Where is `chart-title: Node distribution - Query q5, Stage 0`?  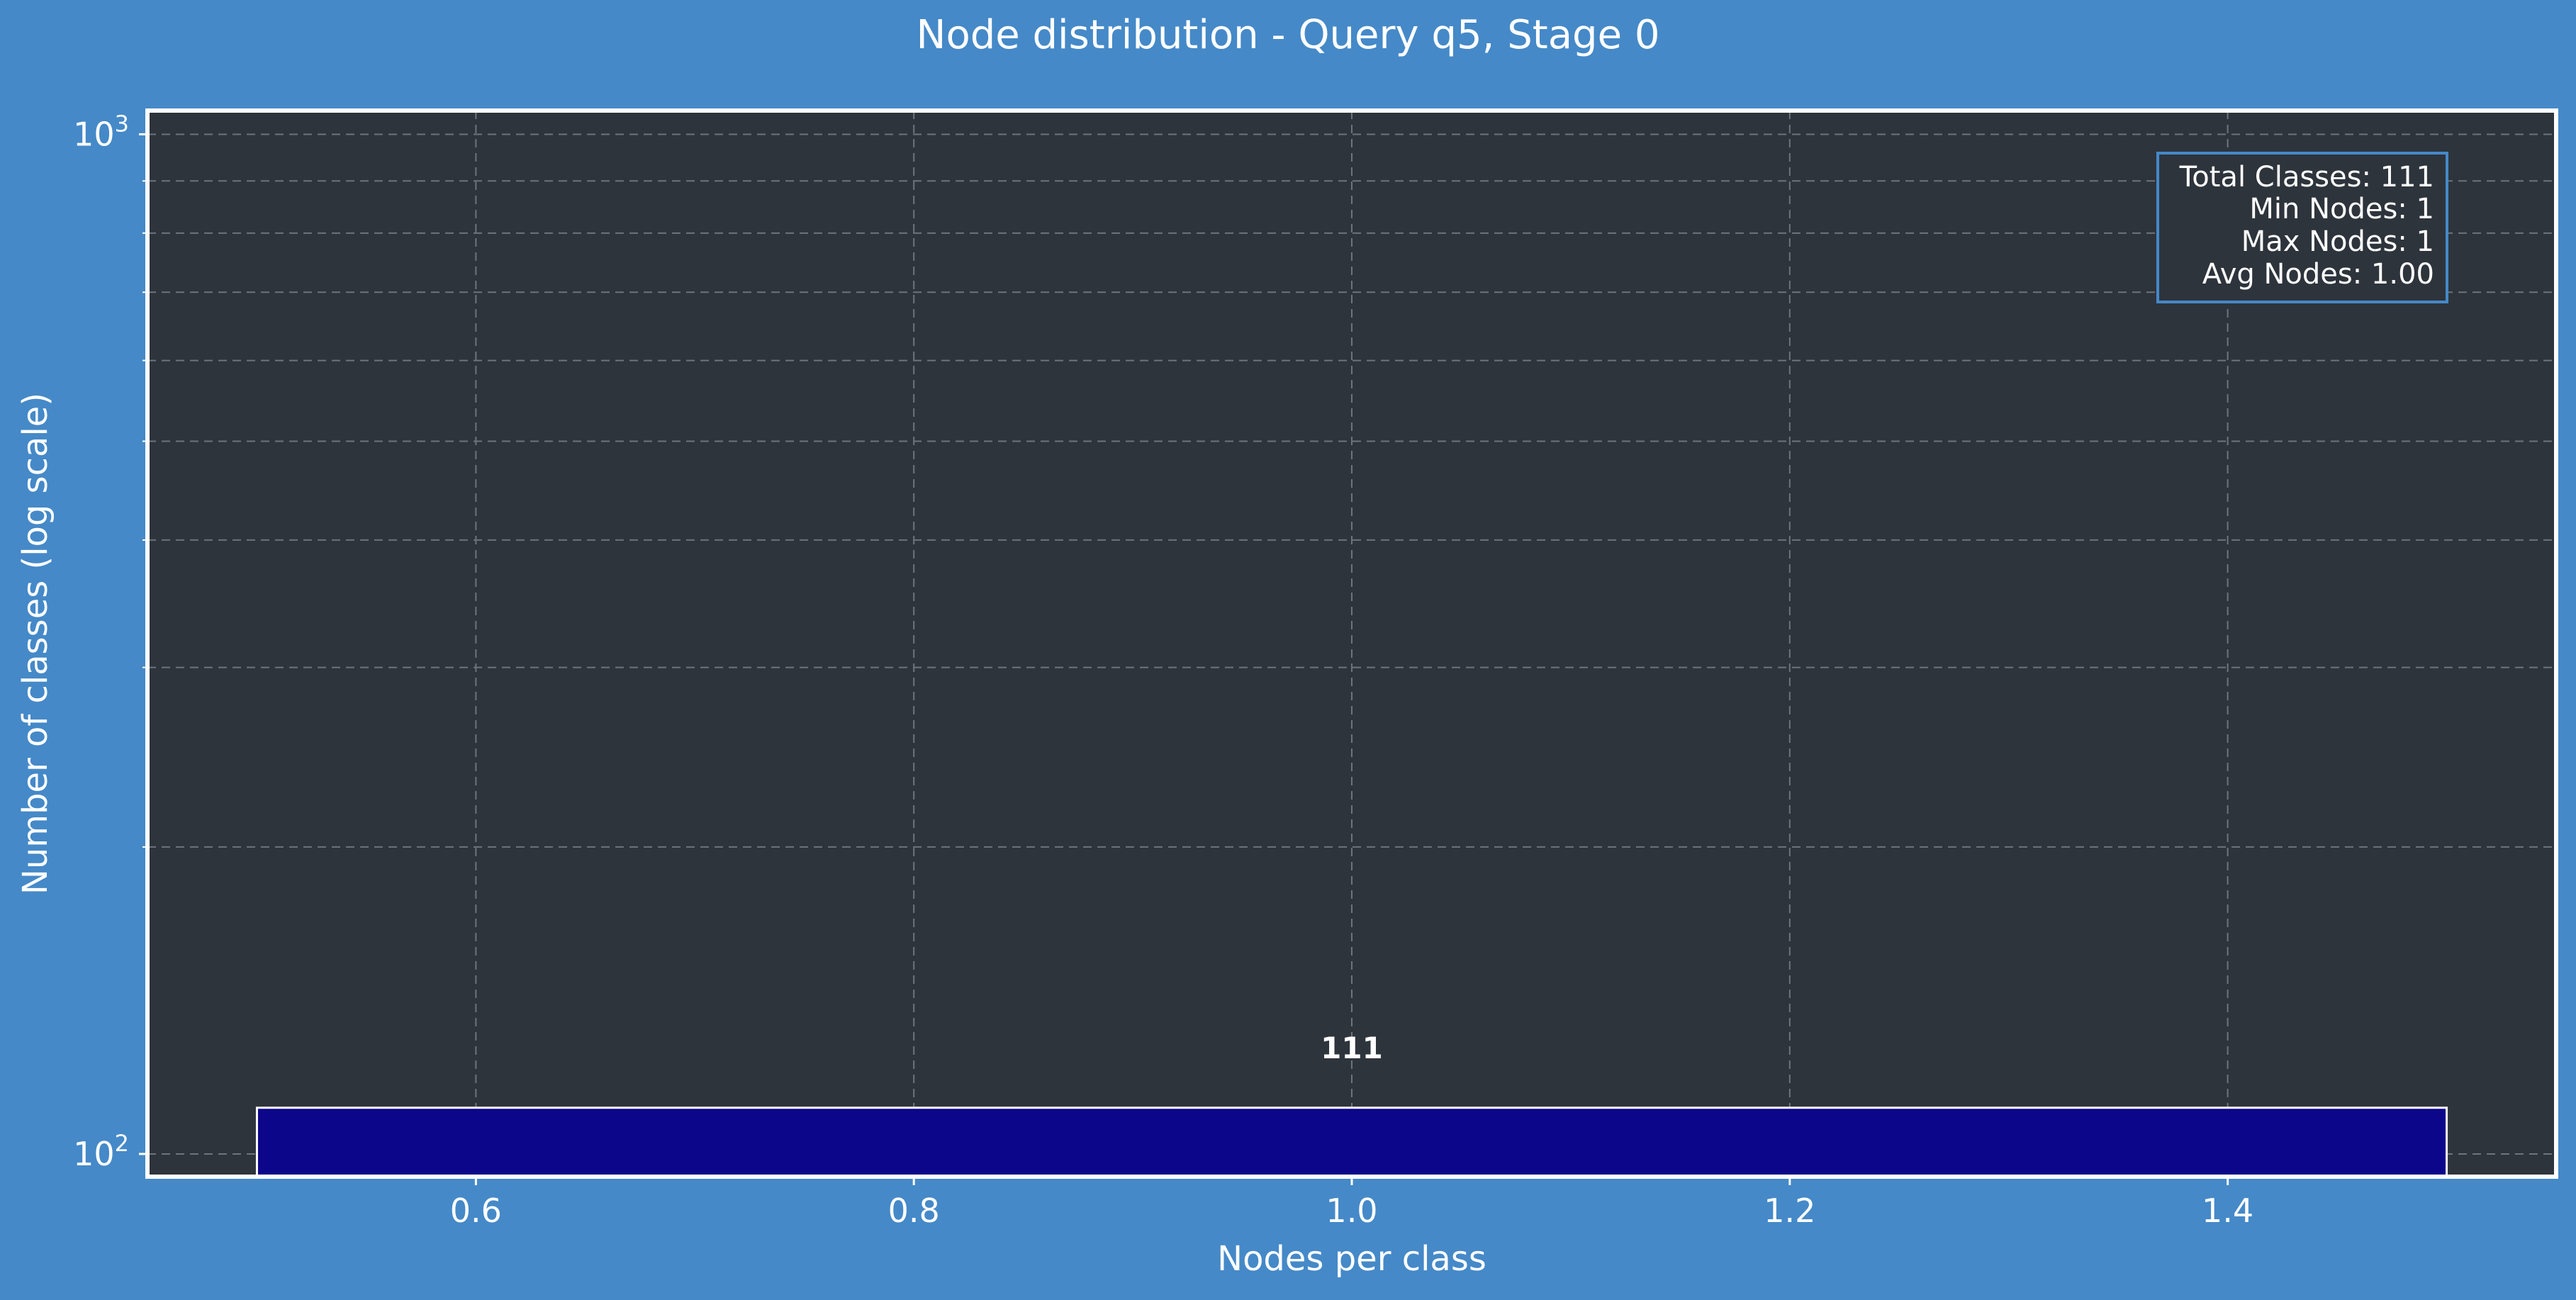 chart-title: Node distribution - Query q5, Stage 0 is located at coordinates (1289, 35).